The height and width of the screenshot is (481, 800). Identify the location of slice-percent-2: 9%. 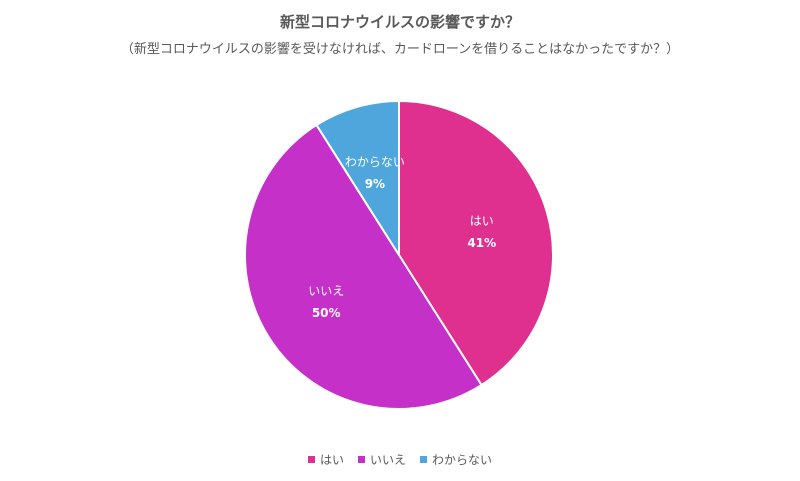
(375, 184).